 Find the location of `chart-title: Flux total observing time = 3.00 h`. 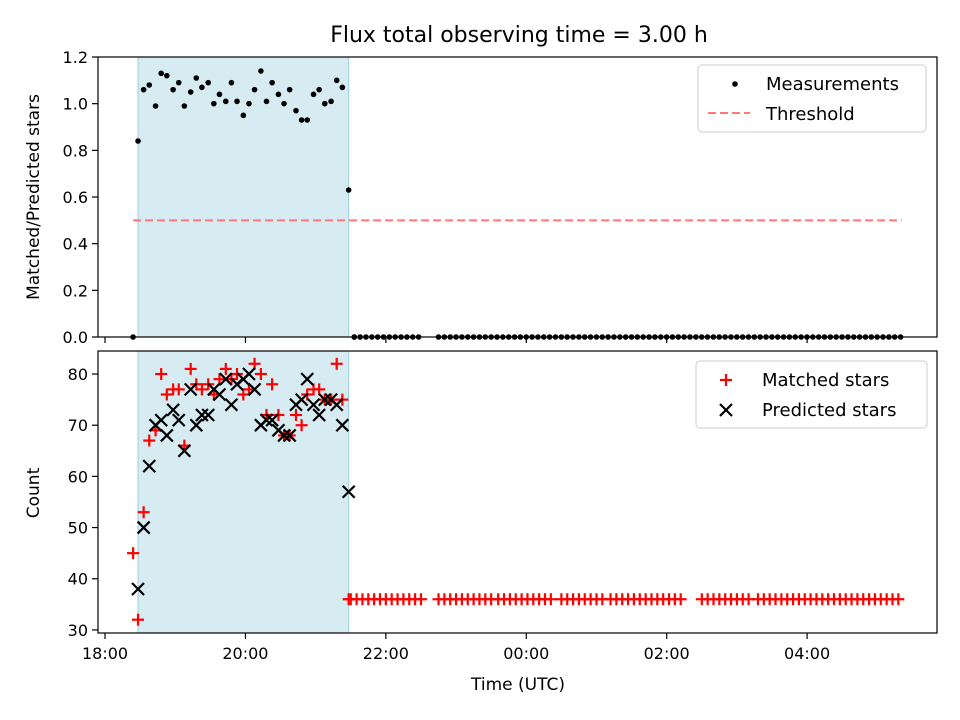

chart-title: Flux total observing time = 3.00 h is located at coordinates (519, 35).